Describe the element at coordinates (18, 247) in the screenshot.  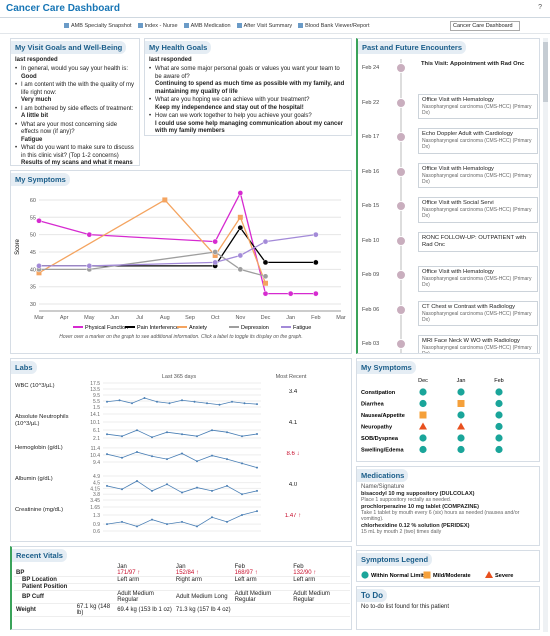
I see `y-axis-label: Score` at that location.